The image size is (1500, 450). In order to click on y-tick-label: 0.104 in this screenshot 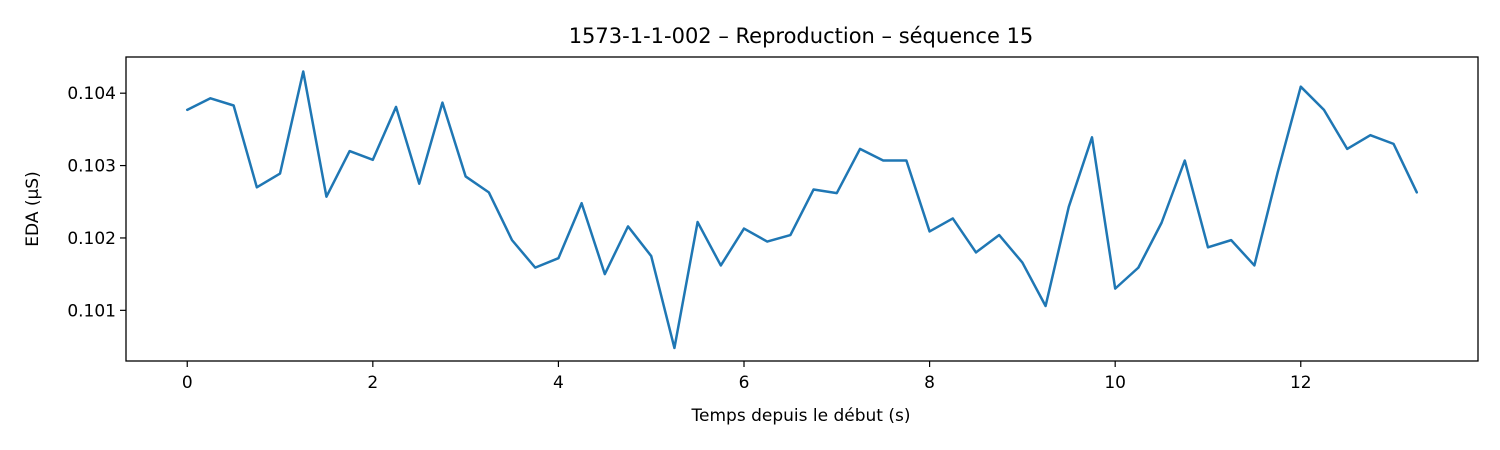, I will do `click(91, 94)`.